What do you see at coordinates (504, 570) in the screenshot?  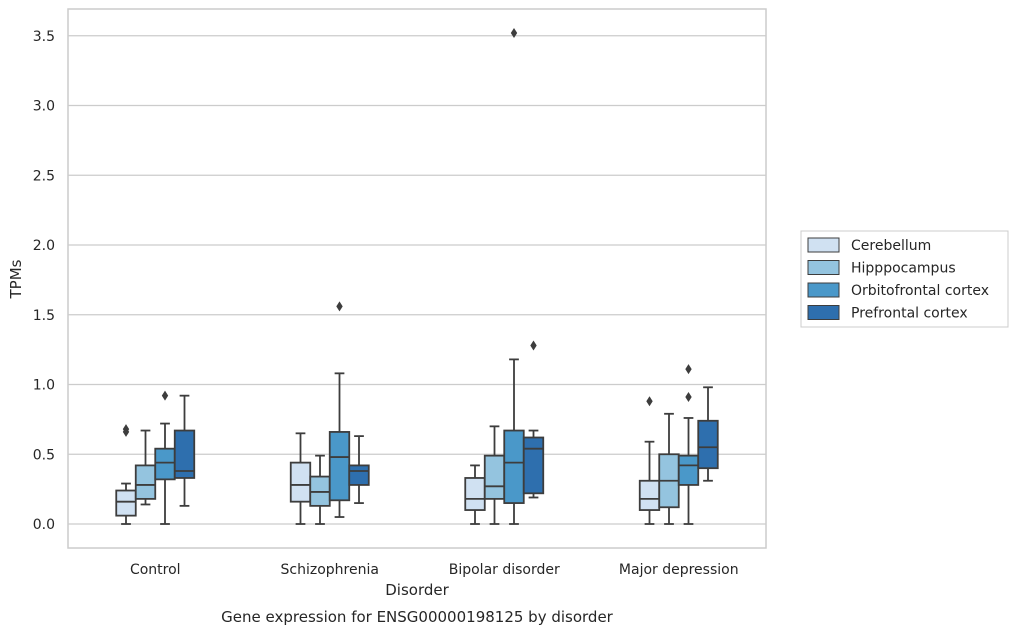 I see `x-tick-label: Bipolar disorder` at bounding box center [504, 570].